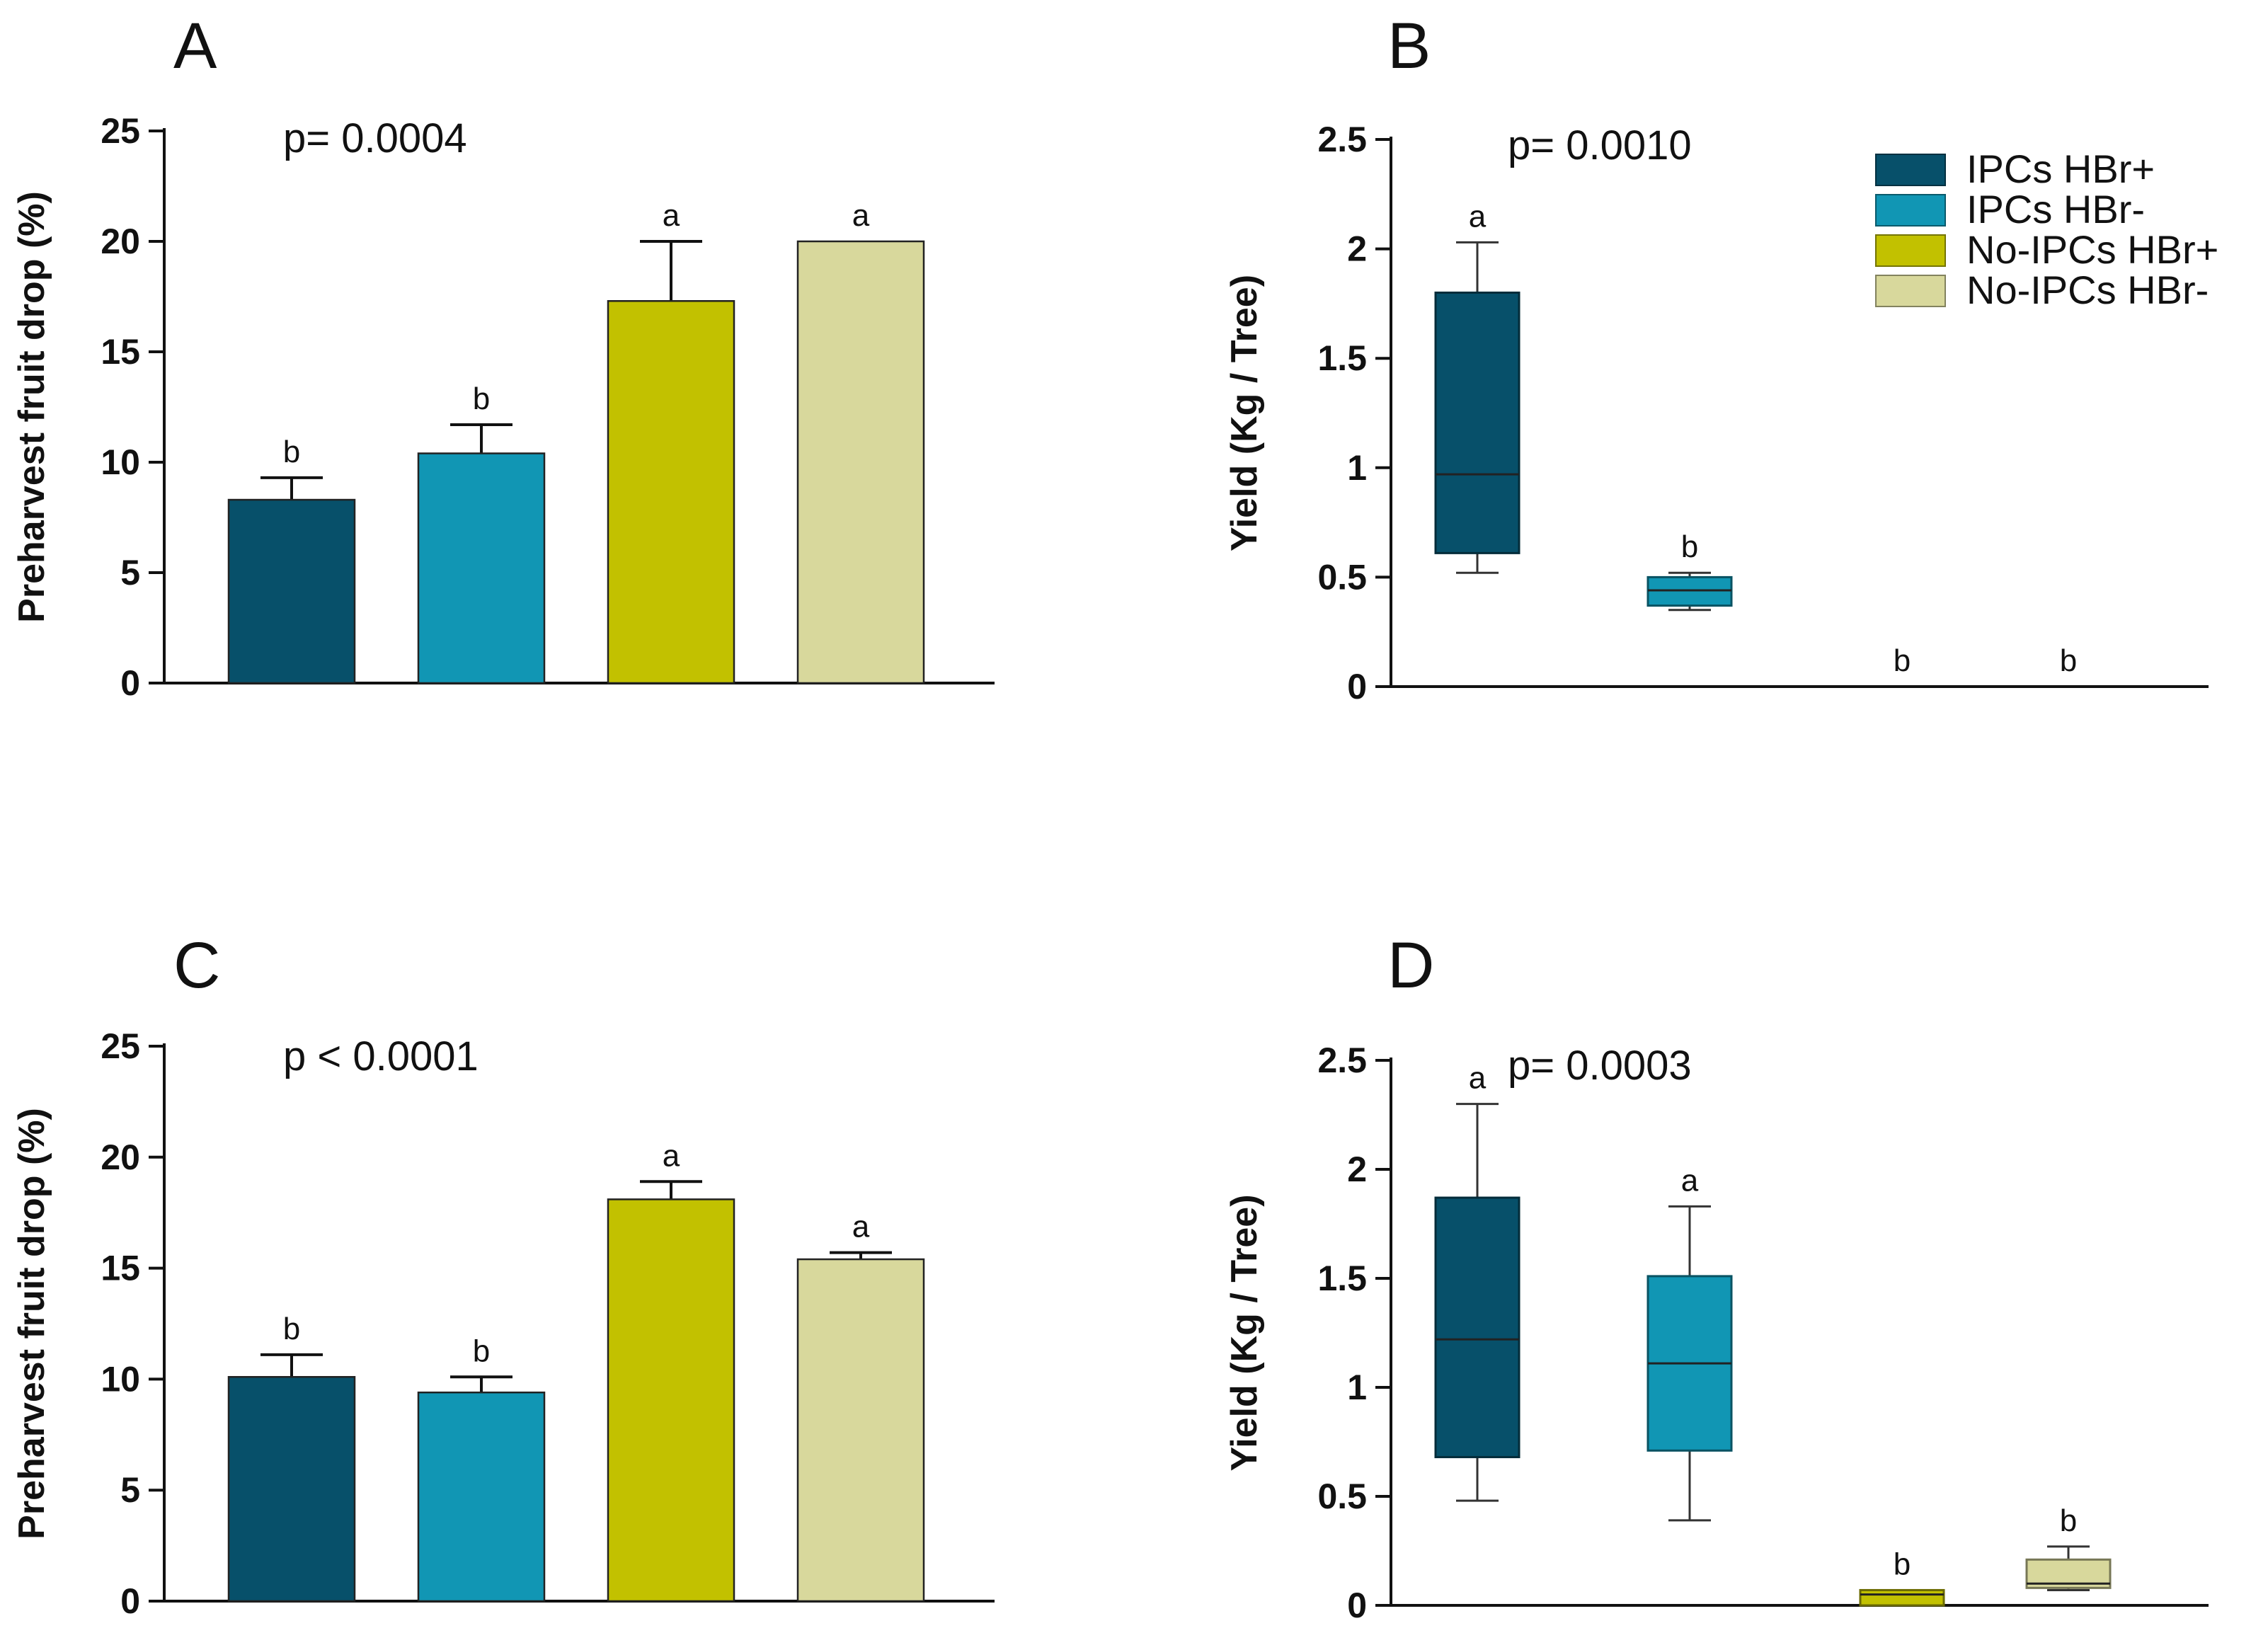 The image size is (2268, 1645). I want to click on panel-letter: B, so click(1409, 46).